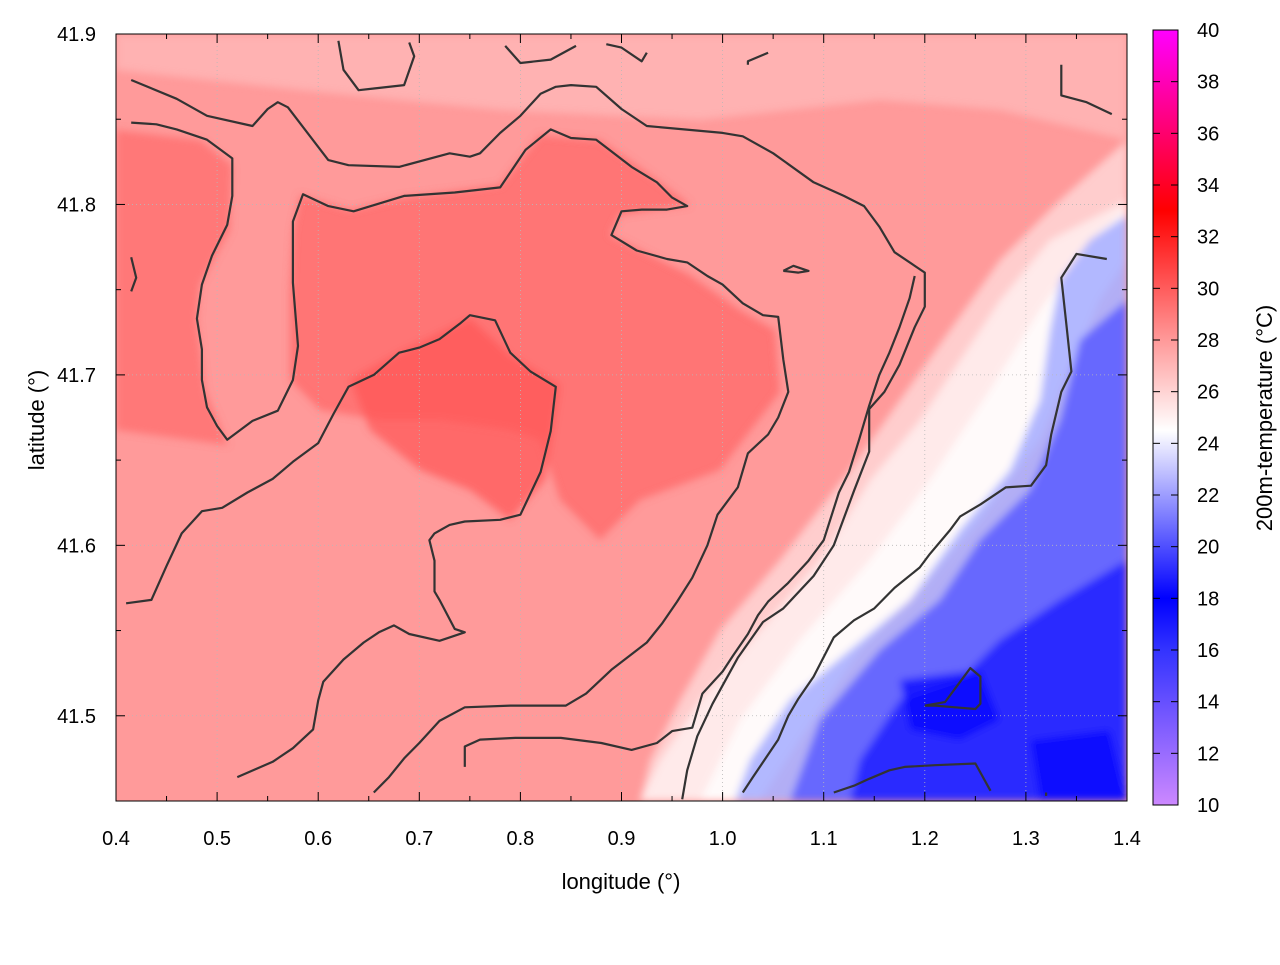 This screenshot has height=965, width=1280. What do you see at coordinates (1208, 238) in the screenshot?
I see `colorbar-tick-label: 32` at bounding box center [1208, 238].